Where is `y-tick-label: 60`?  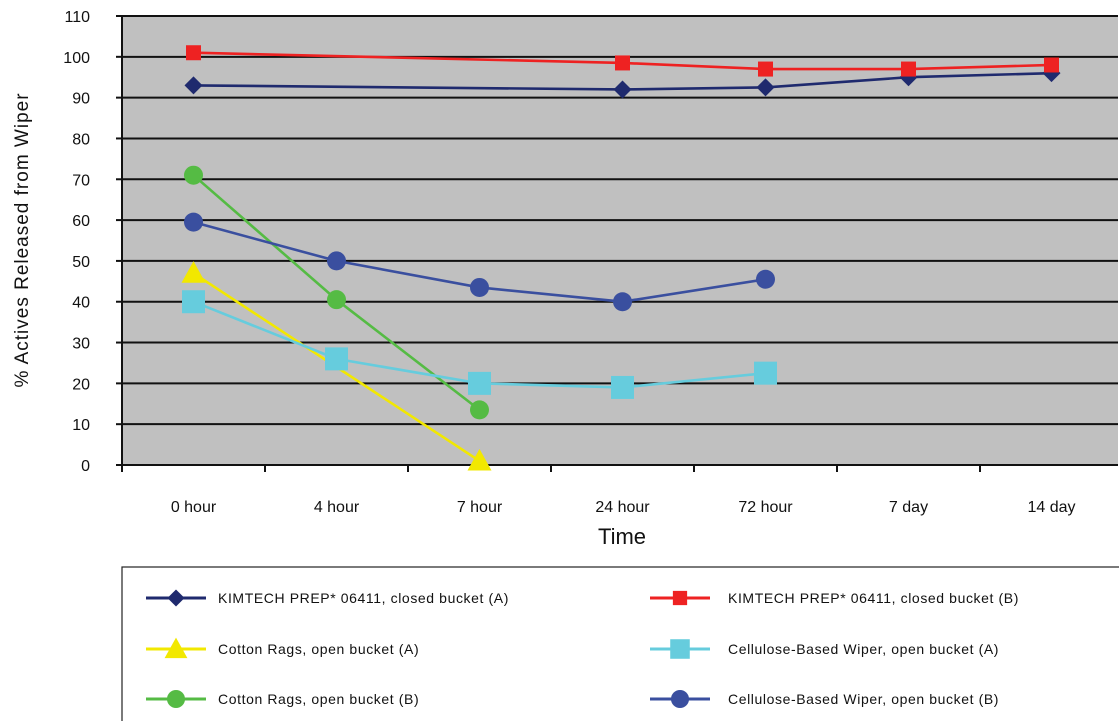
y-tick-label: 60 is located at coordinates (81, 221).